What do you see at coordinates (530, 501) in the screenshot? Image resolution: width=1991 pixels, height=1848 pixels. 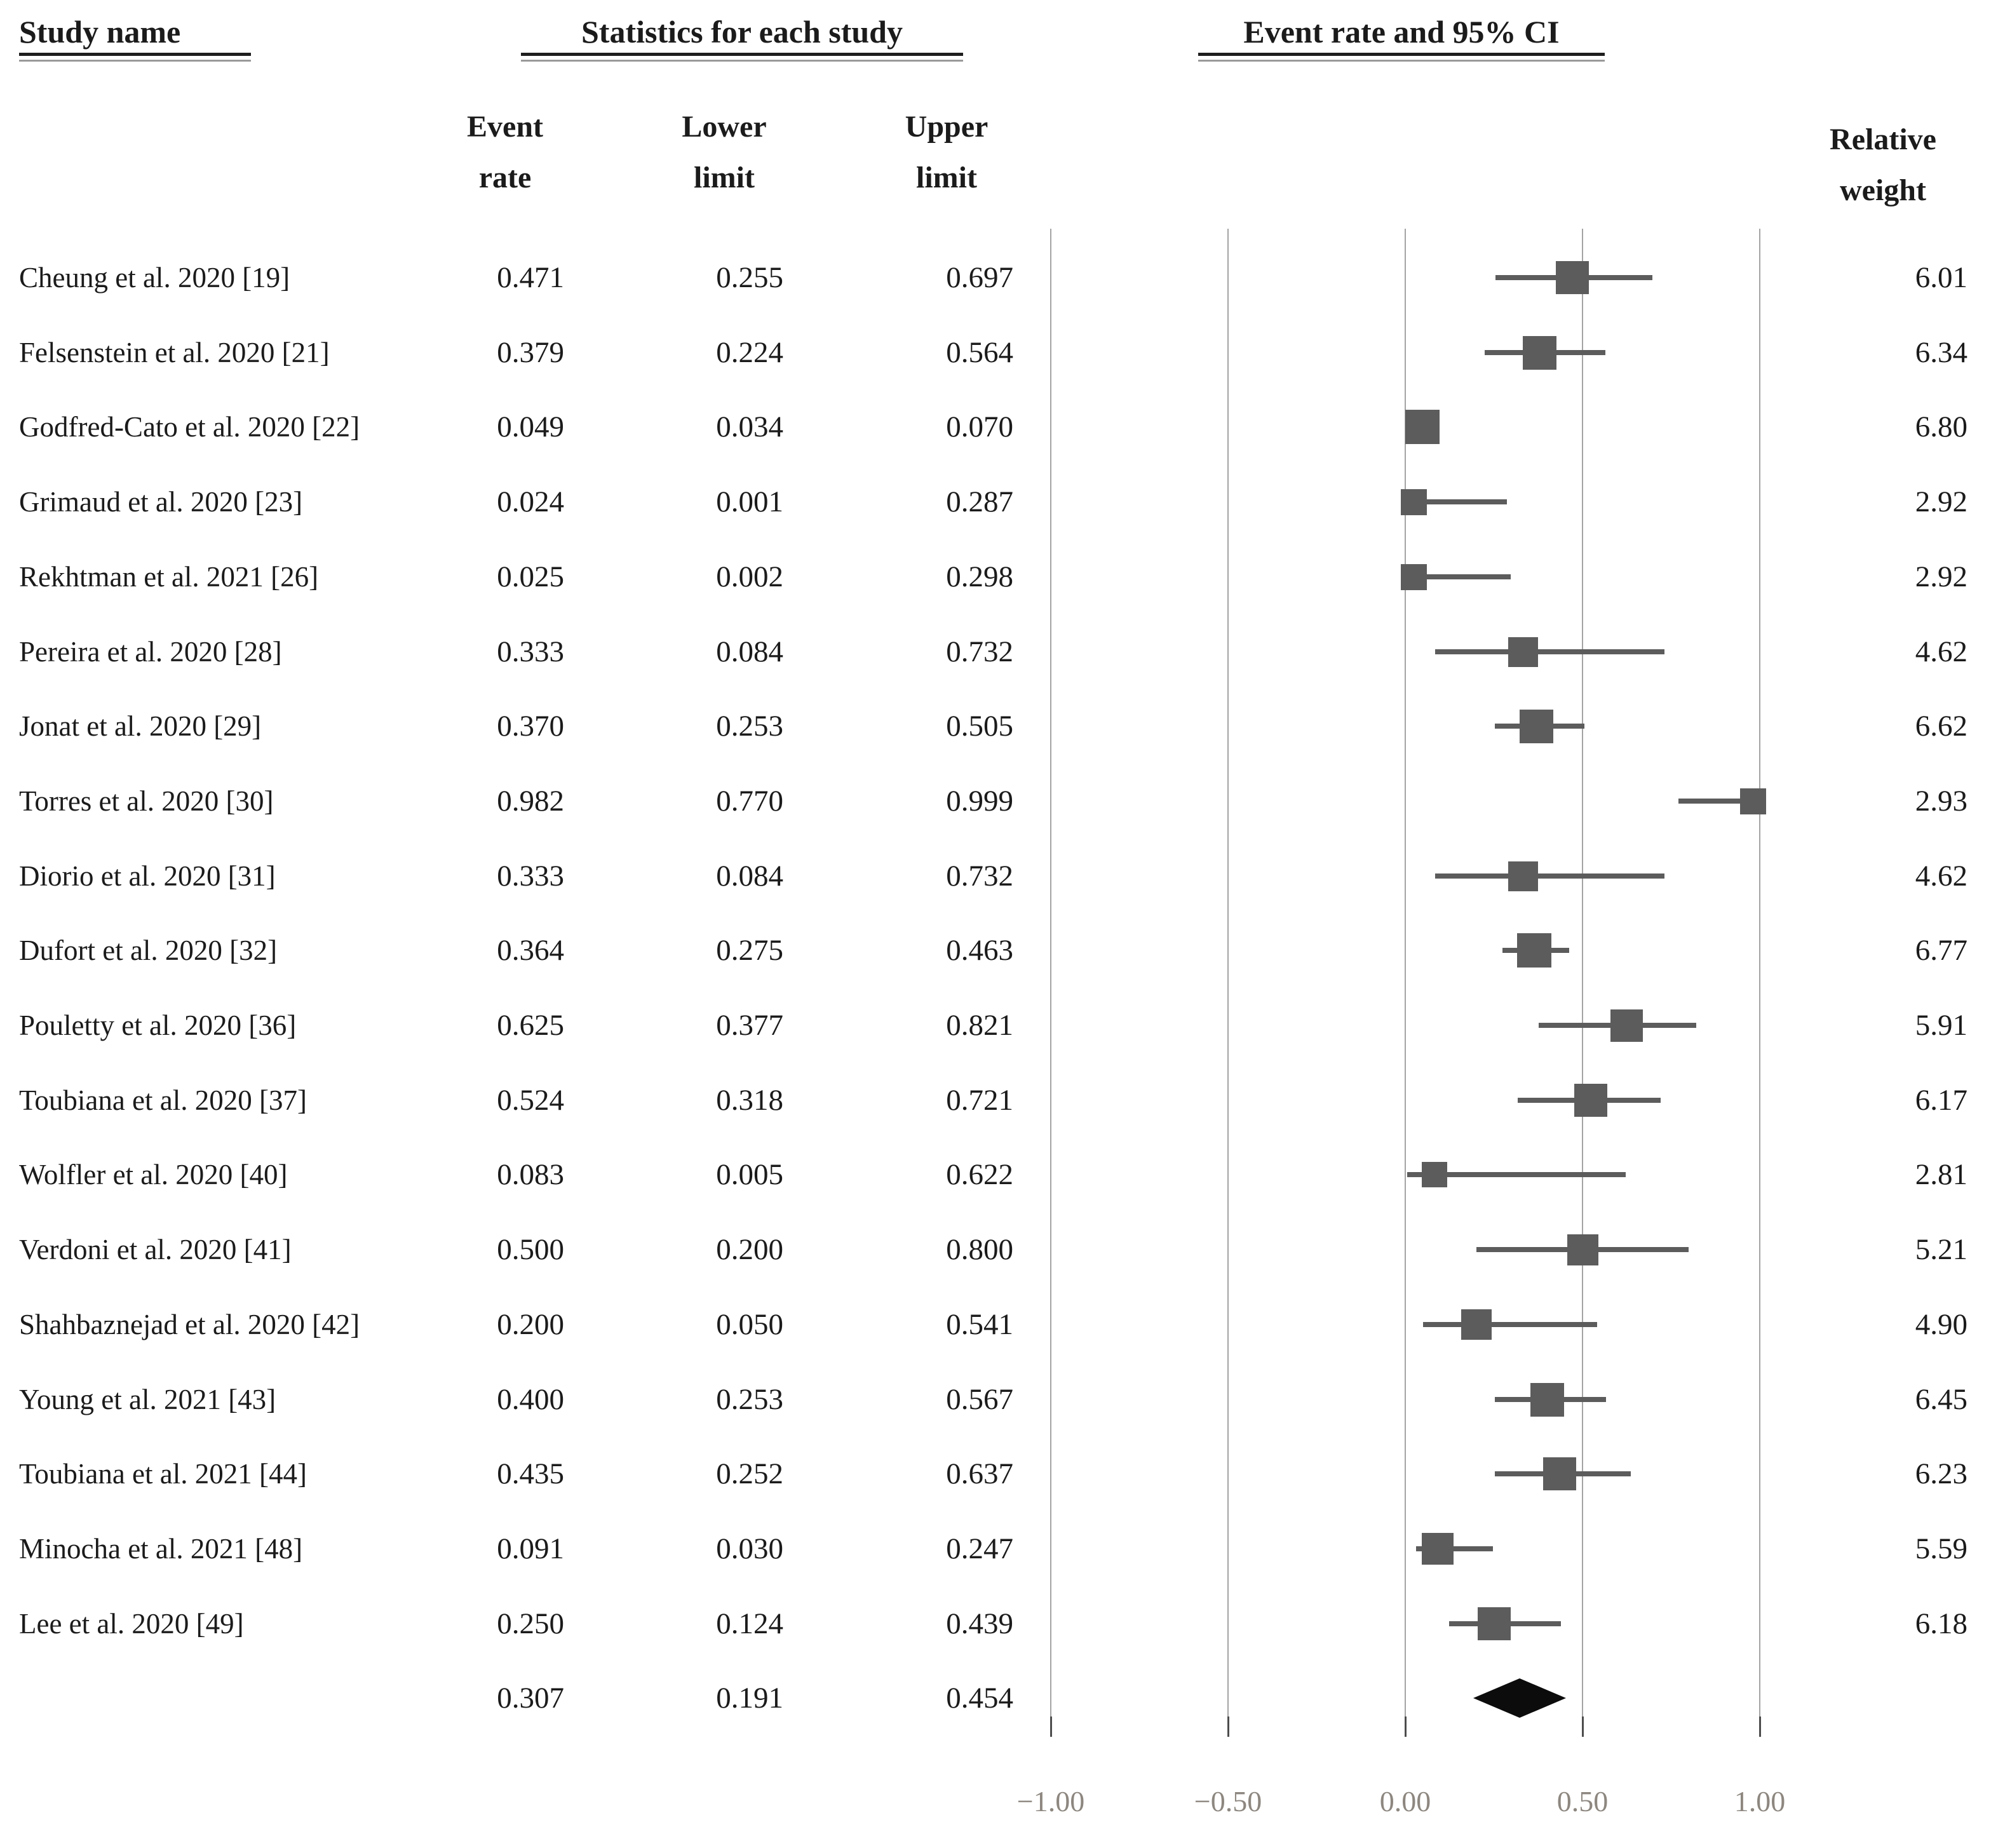 I see `event-rate-value: 0.024` at bounding box center [530, 501].